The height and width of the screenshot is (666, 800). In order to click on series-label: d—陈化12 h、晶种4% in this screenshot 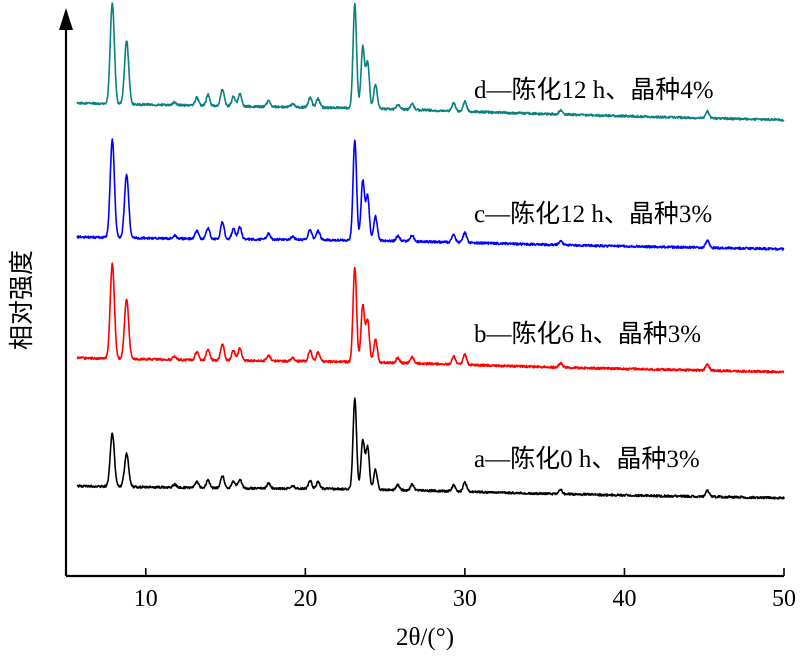, I will do `click(594, 90)`.